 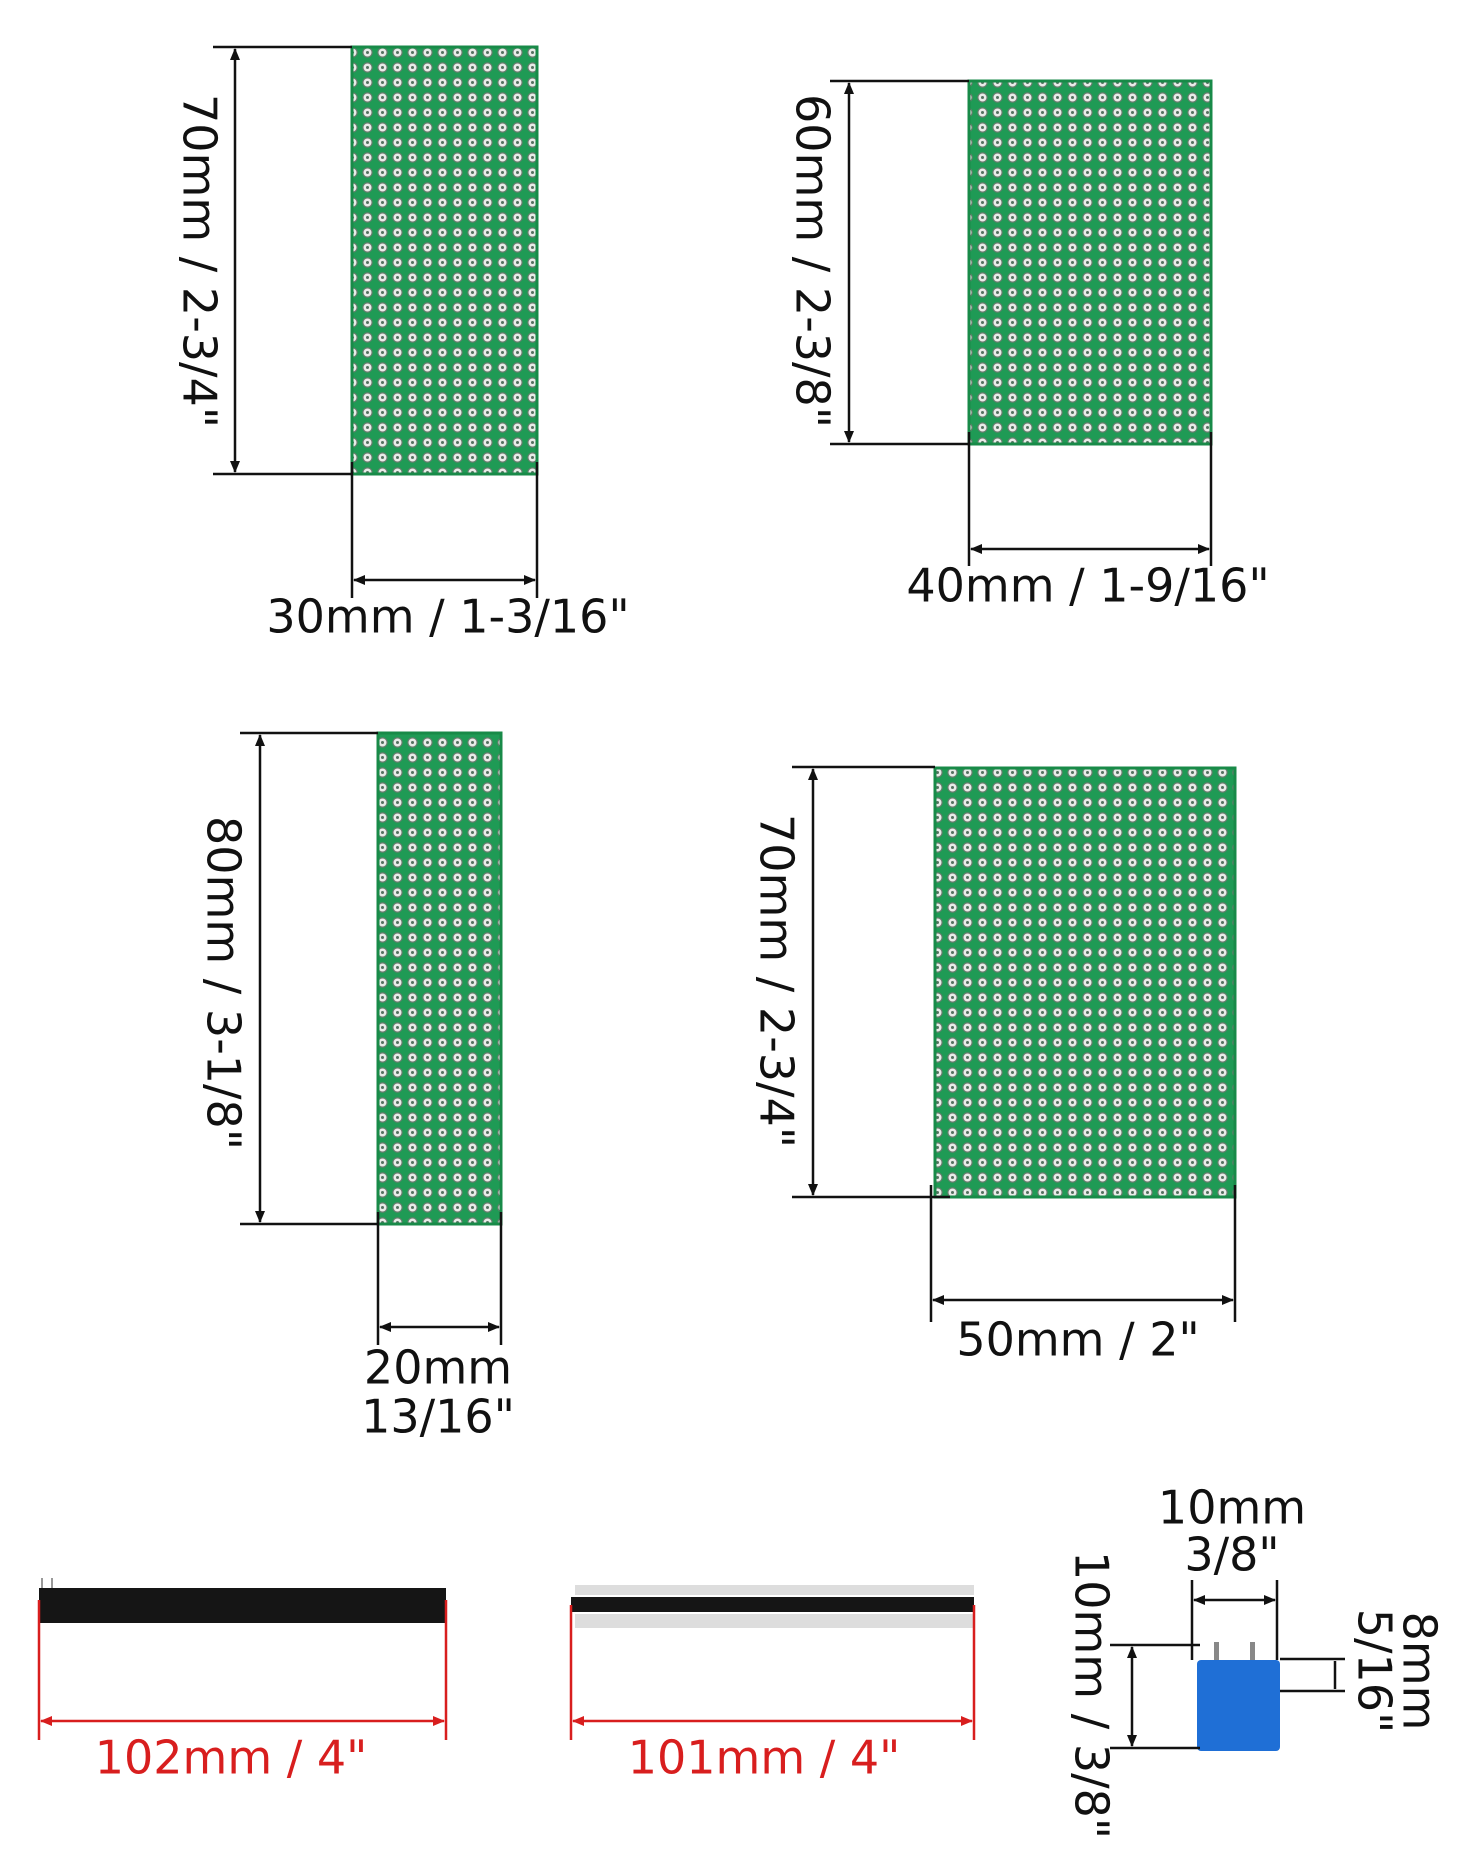 I want to click on width-label: 13/16", so click(x=438, y=1417).